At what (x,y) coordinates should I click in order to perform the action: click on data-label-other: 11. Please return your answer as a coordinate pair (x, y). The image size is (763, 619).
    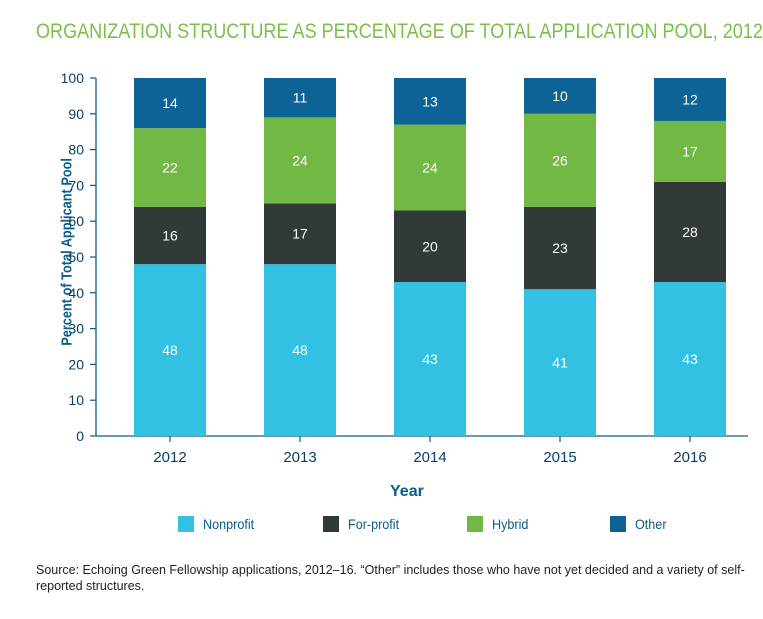
    Looking at the image, I should click on (300, 98).